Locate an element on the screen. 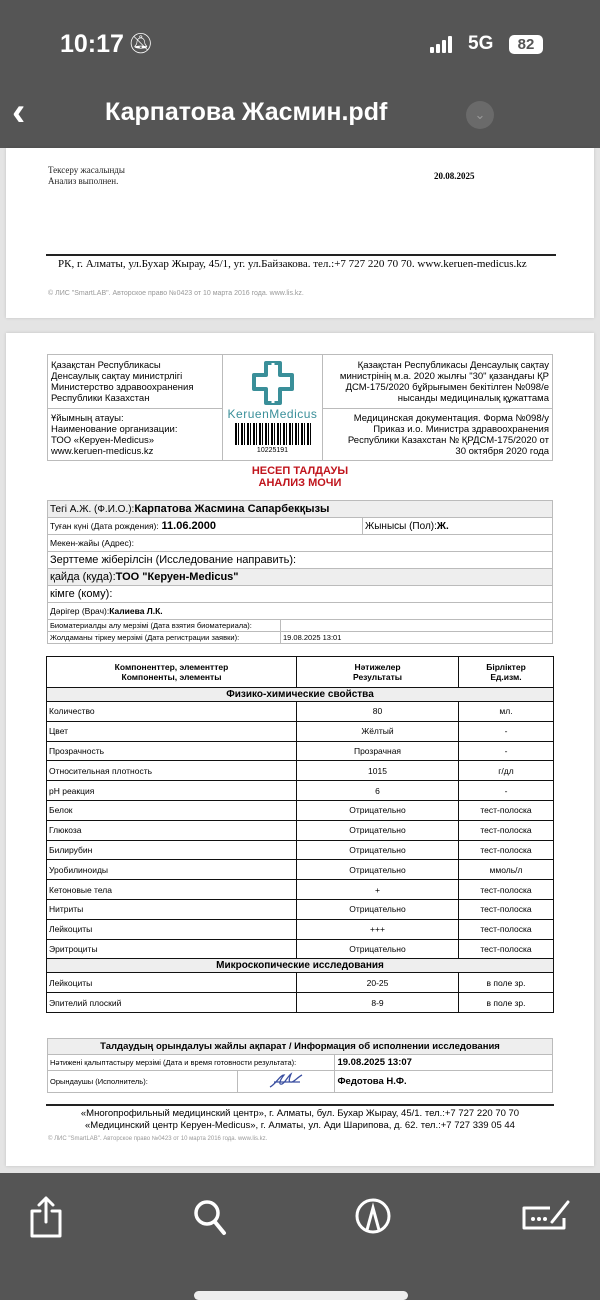 Image resolution: width=600 pixels, height=1300 pixels. result-cell: Жёлтый is located at coordinates (377, 731).